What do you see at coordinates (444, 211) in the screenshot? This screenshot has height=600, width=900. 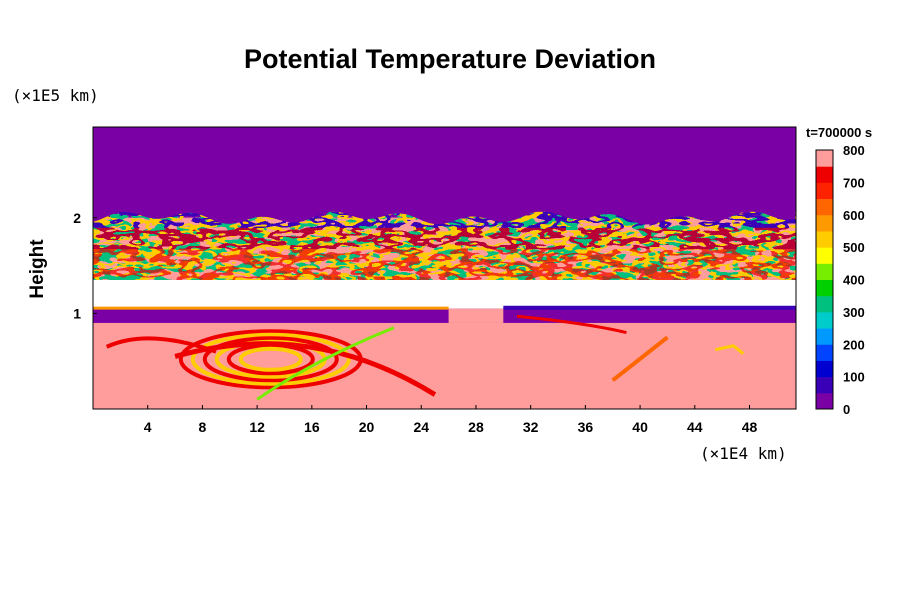 I see `upper-edge` at bounding box center [444, 211].